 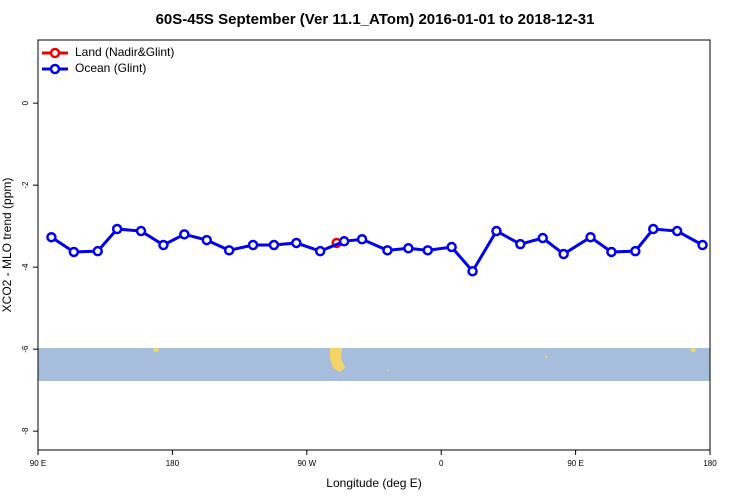 What do you see at coordinates (424, 360) in the screenshot?
I see `land-shapes` at bounding box center [424, 360].